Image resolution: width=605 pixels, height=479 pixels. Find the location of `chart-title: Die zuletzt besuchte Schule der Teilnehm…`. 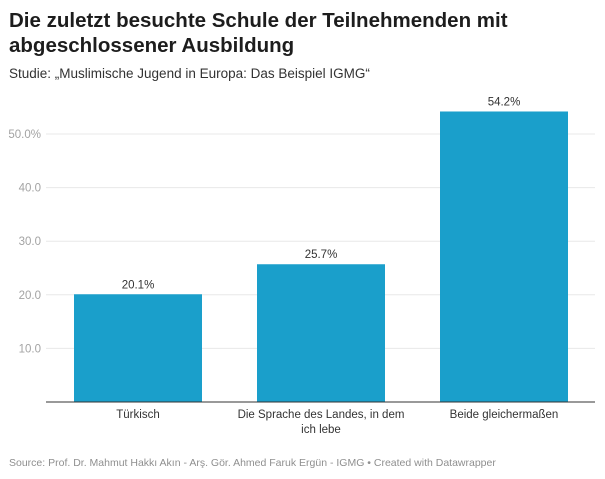

chart-title: Die zuletzt besuchte Schule der Teilnehm… is located at coordinates (258, 33).